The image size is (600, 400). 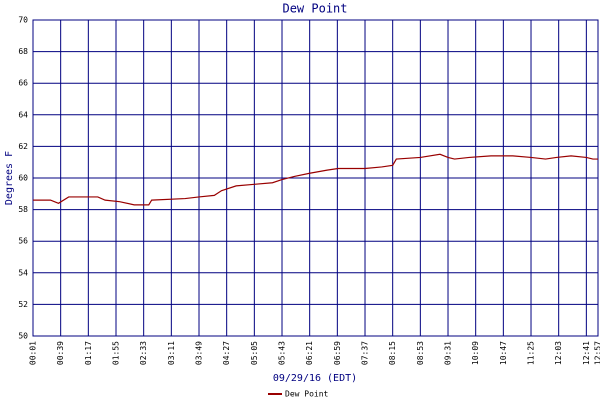 What do you see at coordinates (337, 353) in the screenshot?
I see `x-tick-label: 06:59` at bounding box center [337, 353].